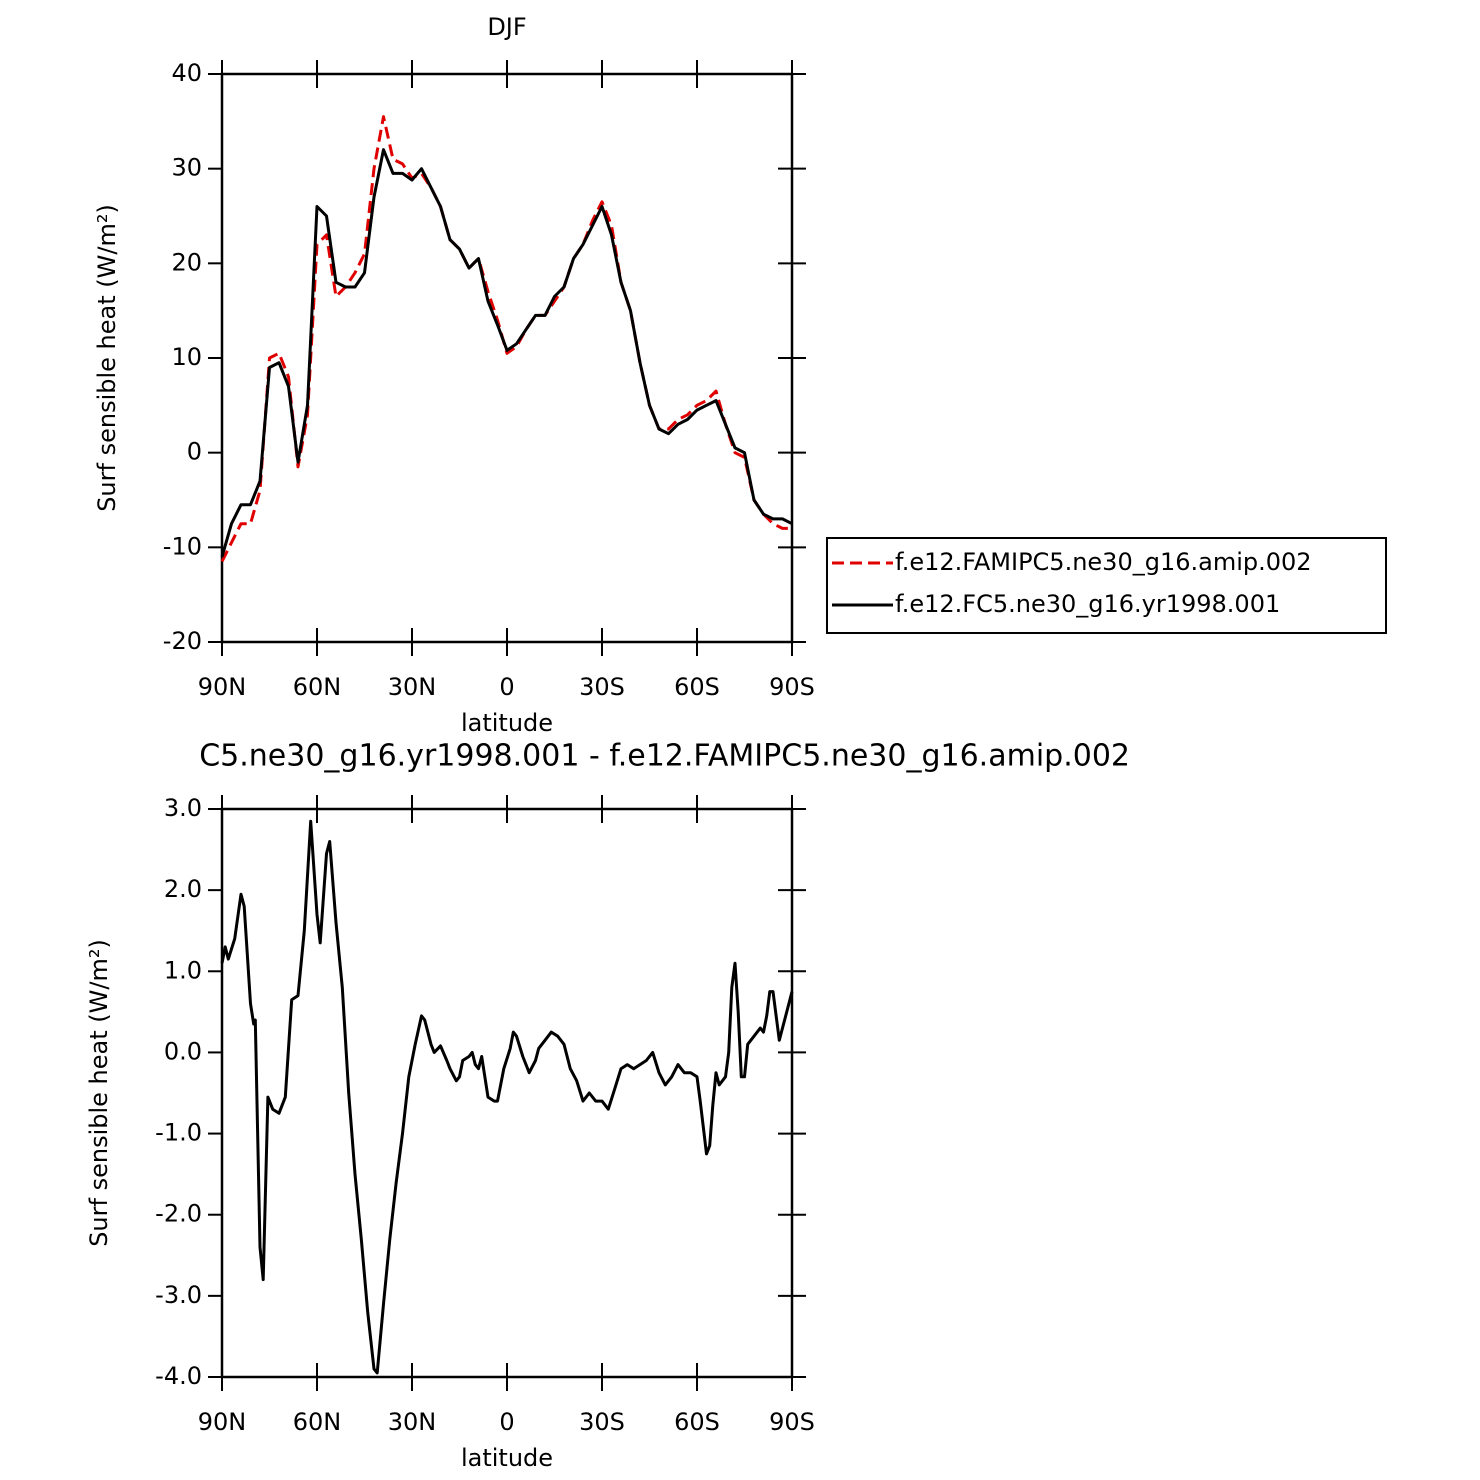 Image resolution: width=1480 pixels, height=1480 pixels. I want to click on y-tick-label: 20, so click(186, 262).